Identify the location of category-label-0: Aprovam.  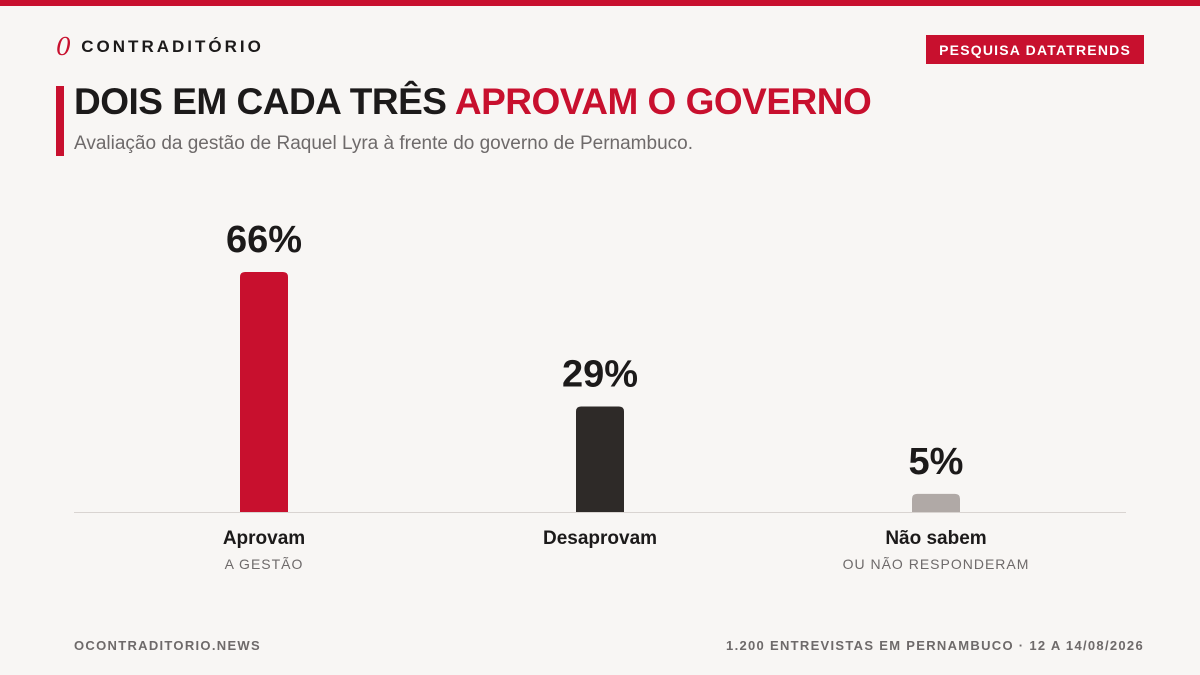
(264, 538).